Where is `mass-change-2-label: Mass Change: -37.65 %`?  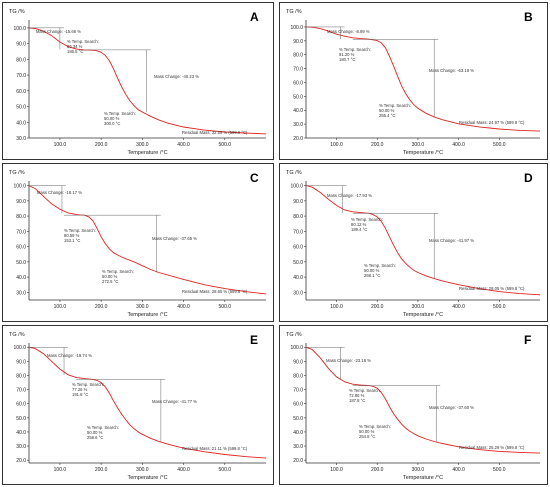 mass-change-2-label: Mass Change: -37.65 % is located at coordinates (174, 238).